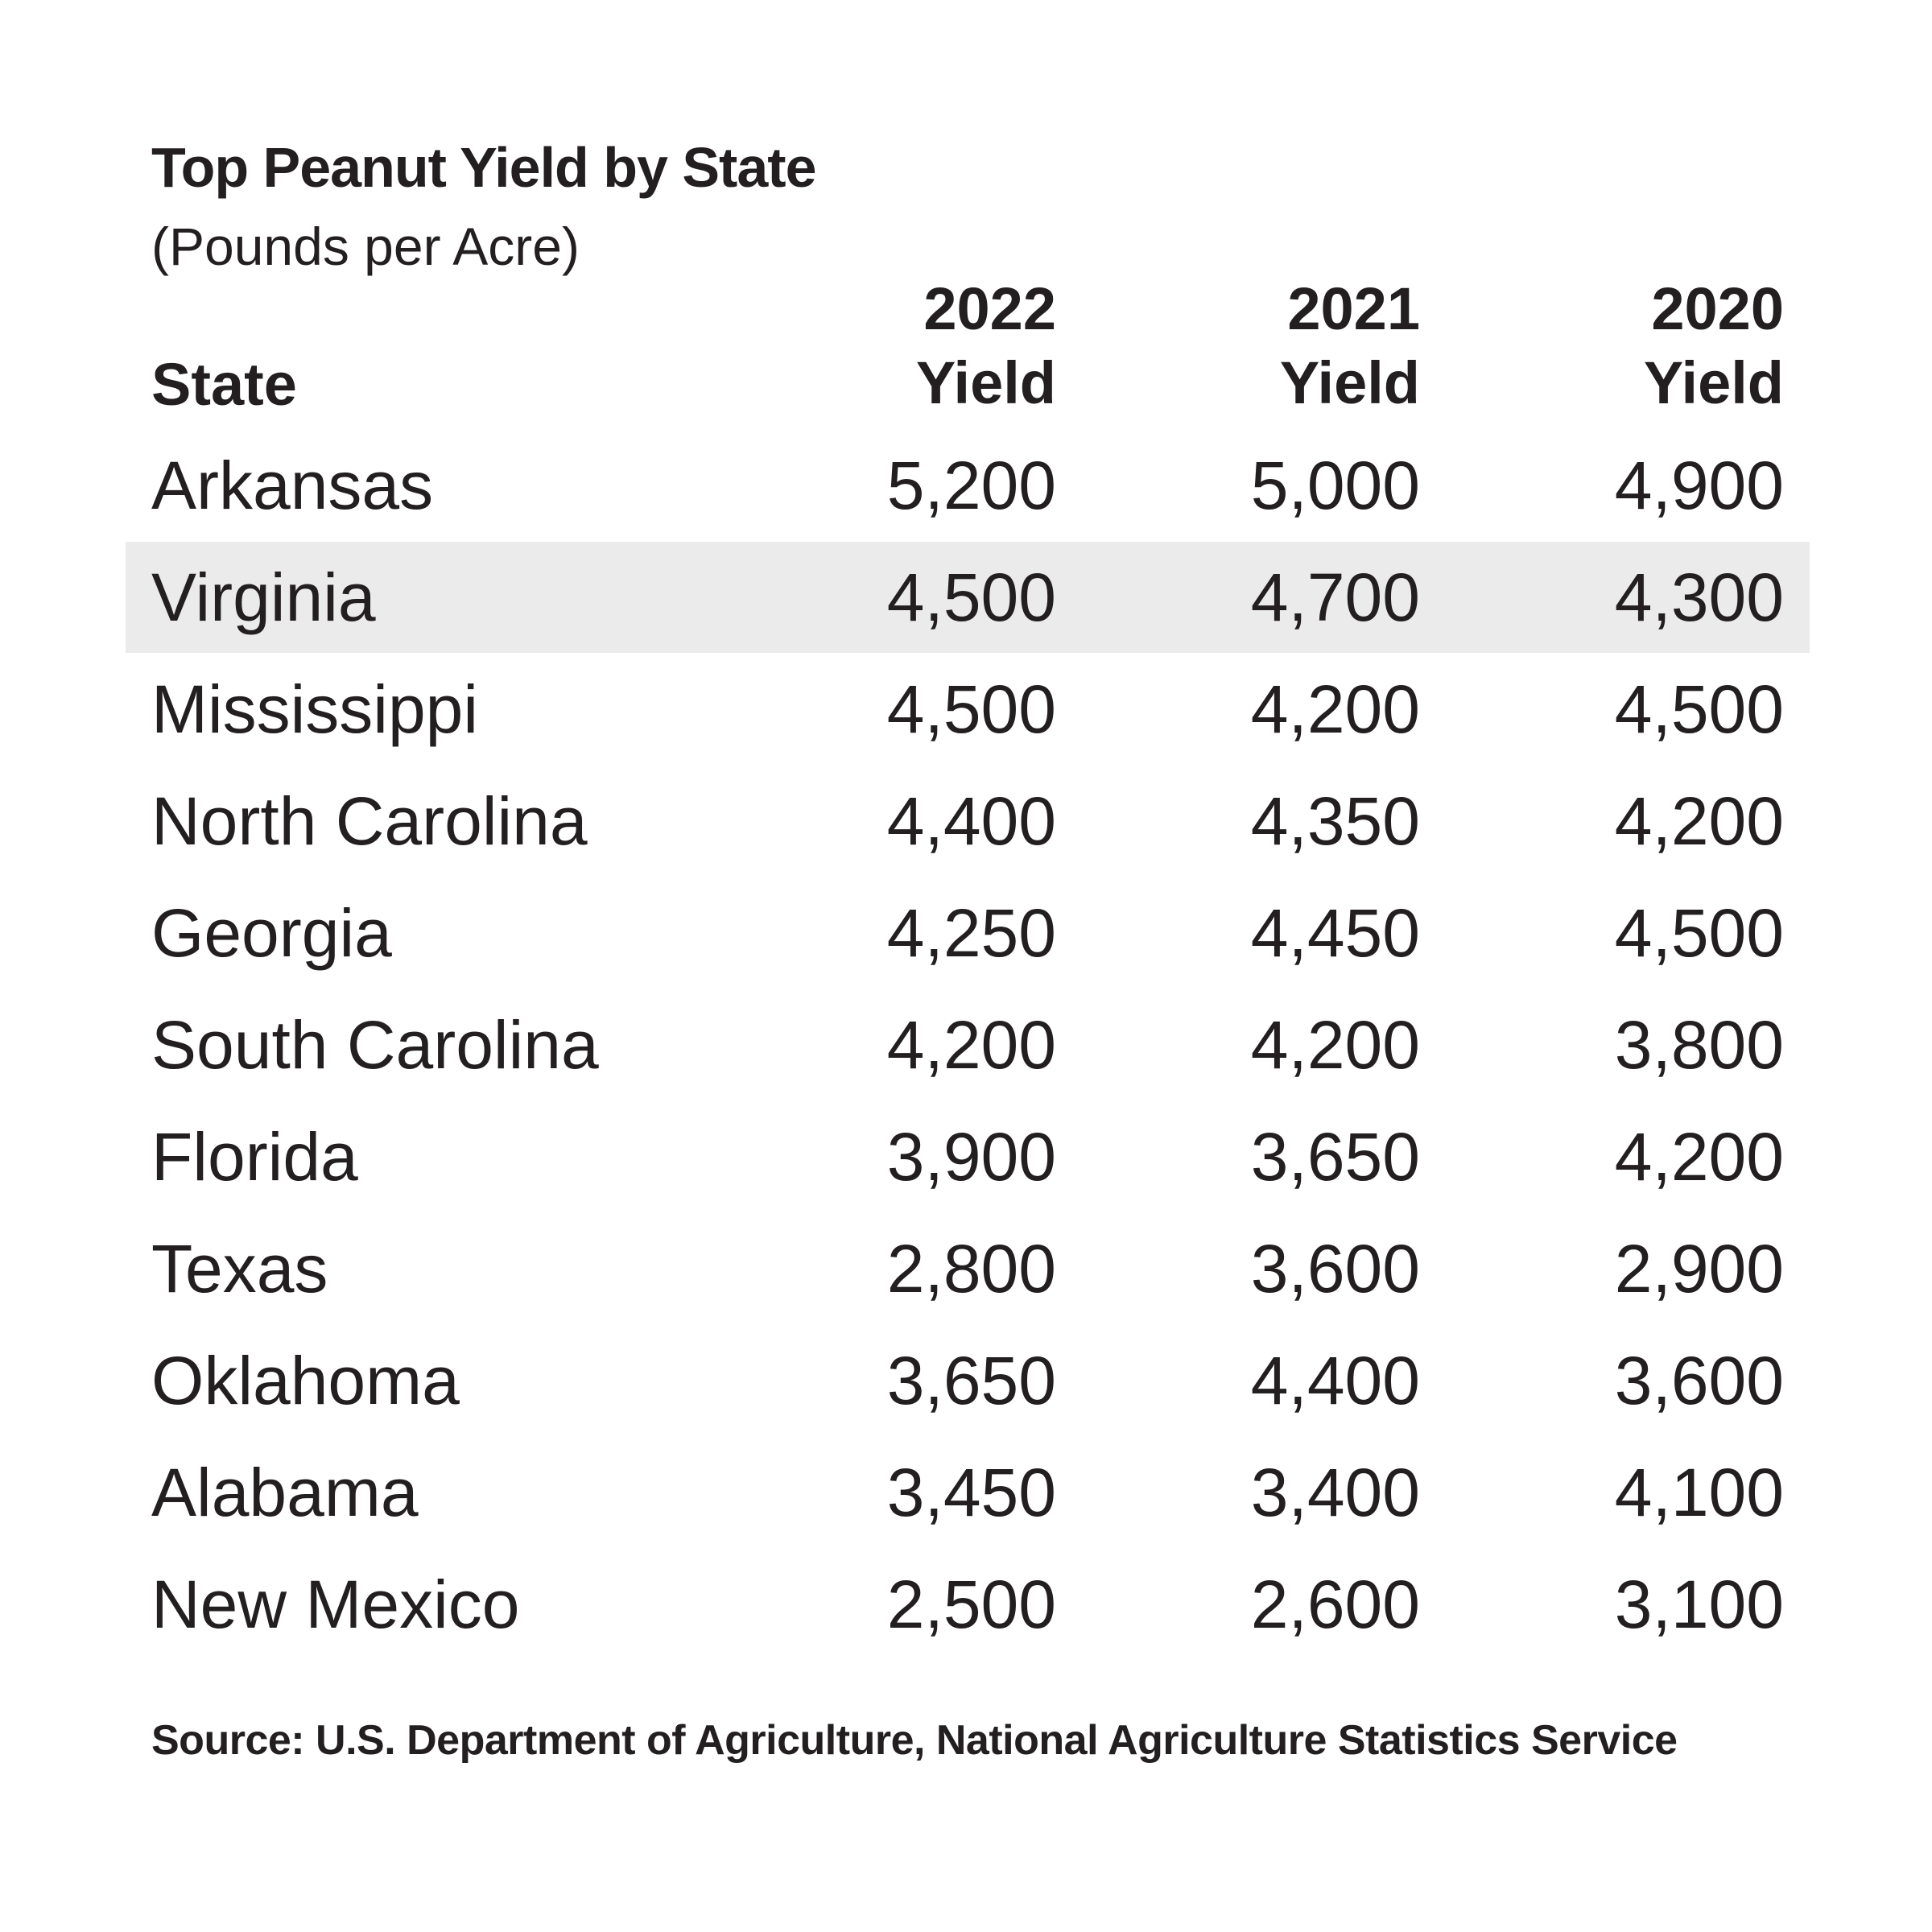 The width and height of the screenshot is (1932, 1932). What do you see at coordinates (1299, 346) in the screenshot?
I see `header-2021: 2021 Yield` at bounding box center [1299, 346].